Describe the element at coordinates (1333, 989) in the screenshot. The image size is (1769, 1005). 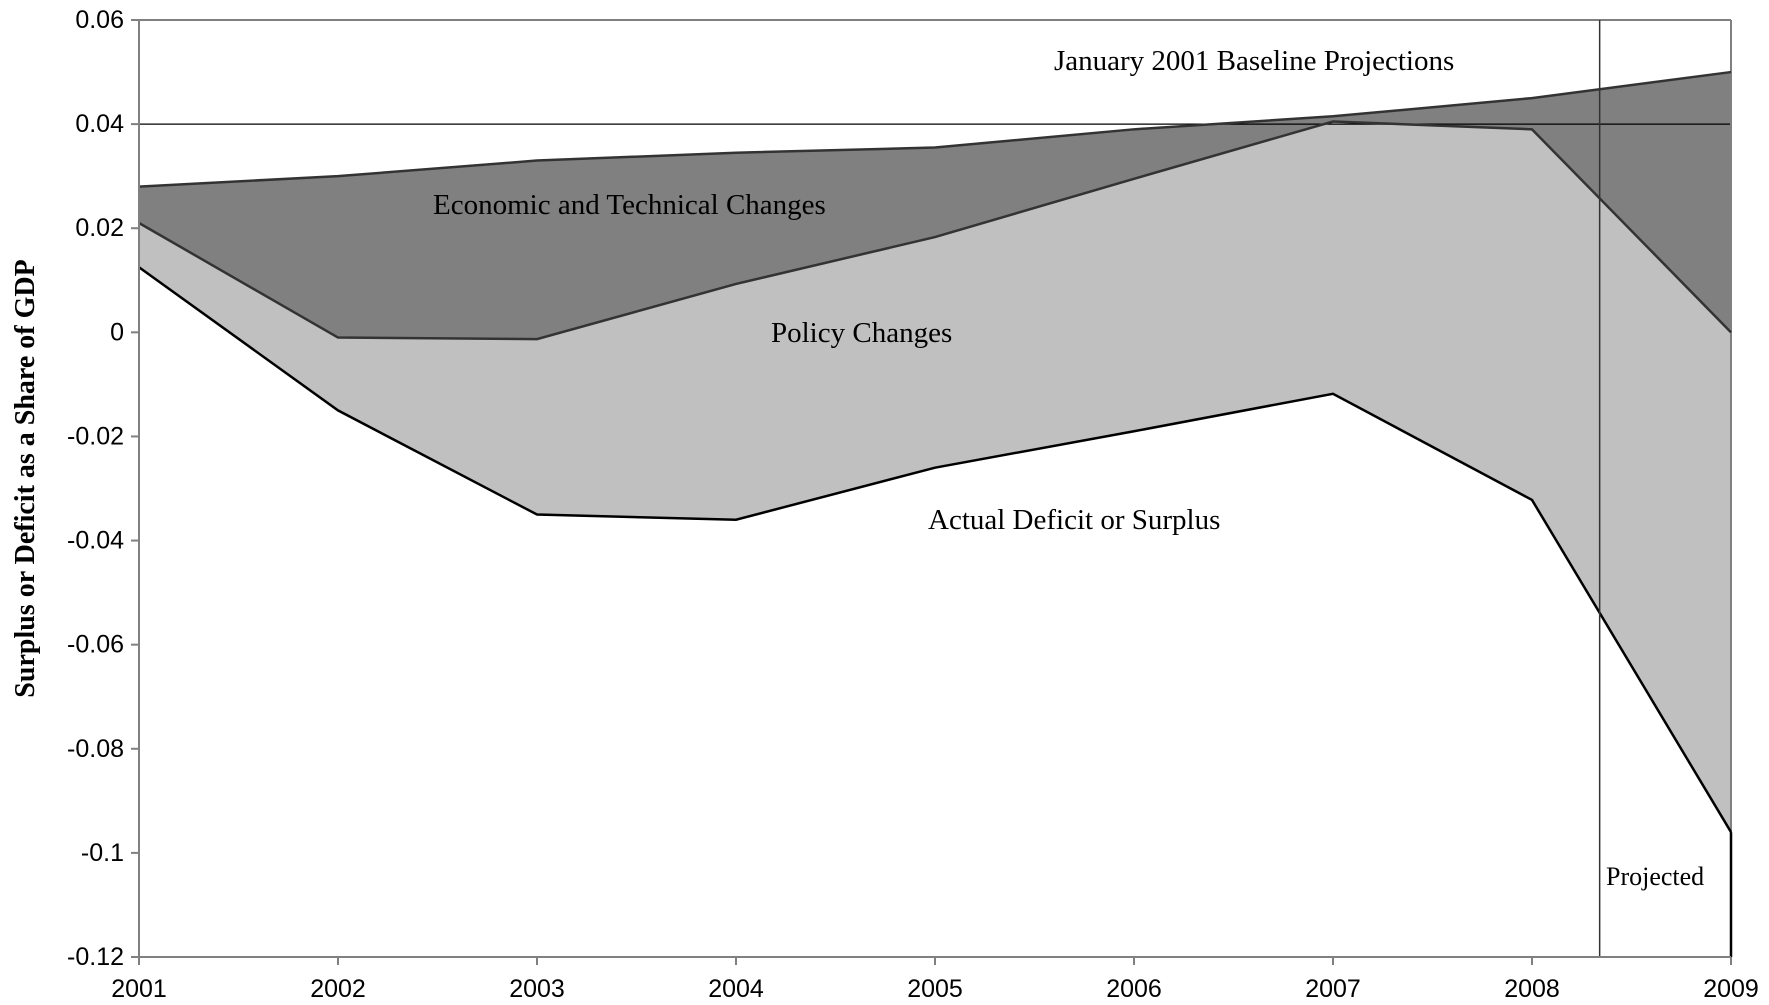
I see `x-tick-label: 2007` at that location.